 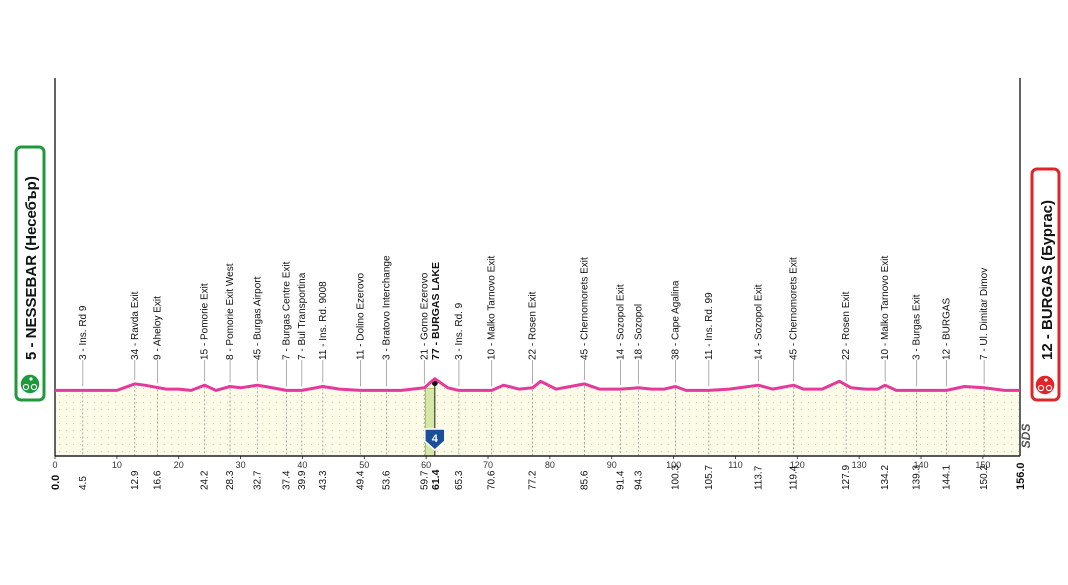 What do you see at coordinates (537, 384) in the screenshot?
I see `profile-line` at bounding box center [537, 384].